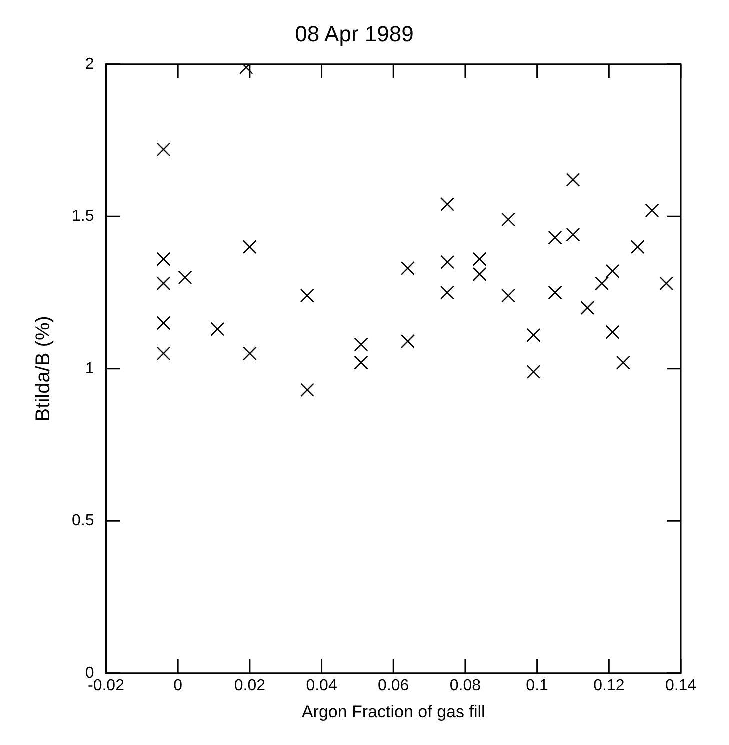  I want to click on chart-title: 08 Apr 1989, so click(354, 33).